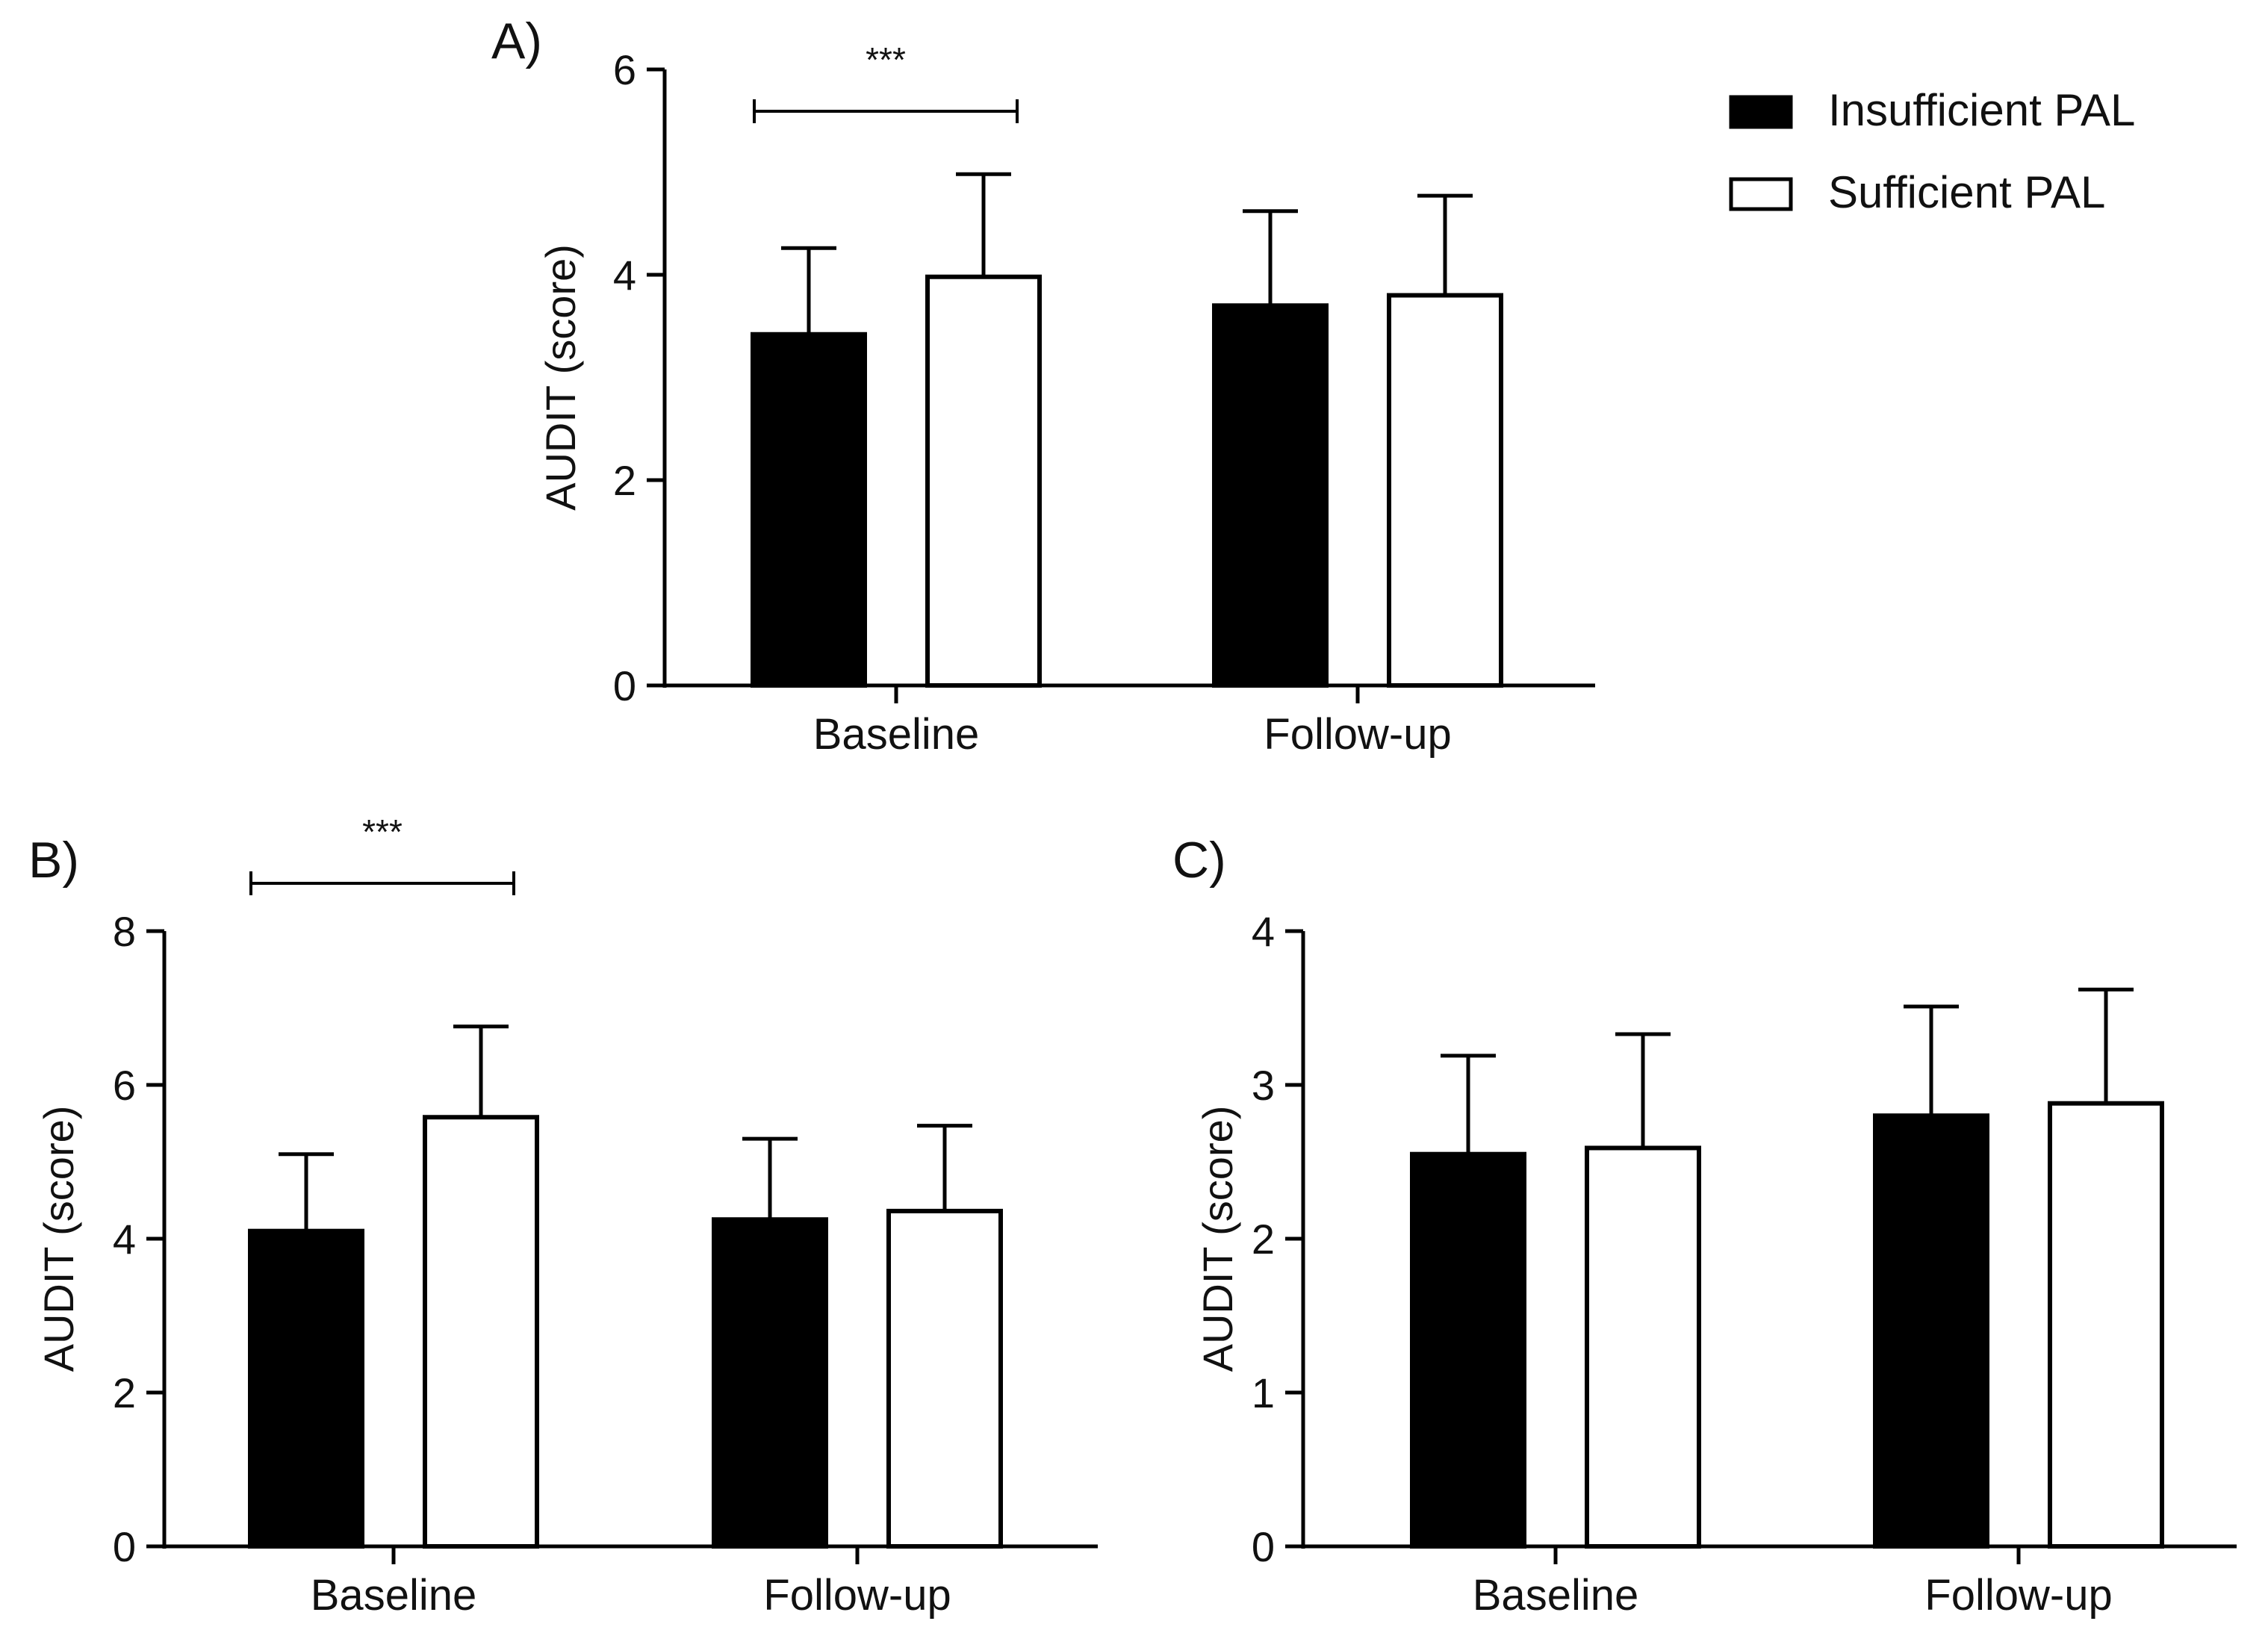  What do you see at coordinates (1761, 112) in the screenshot?
I see `legend-swatch-insufficient` at bounding box center [1761, 112].